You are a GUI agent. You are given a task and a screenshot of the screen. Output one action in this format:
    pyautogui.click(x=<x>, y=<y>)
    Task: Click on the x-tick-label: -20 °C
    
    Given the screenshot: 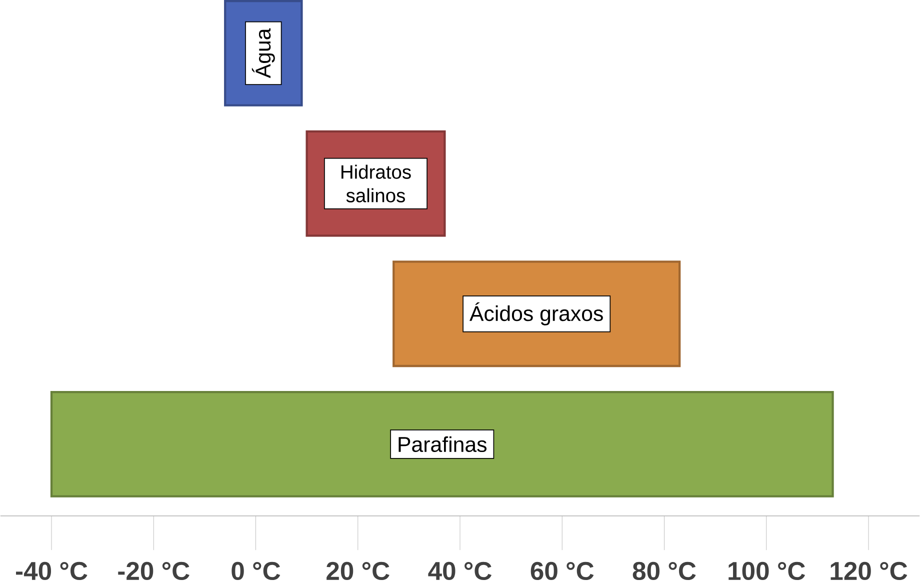 What is the action you would take?
    pyautogui.click(x=154, y=571)
    